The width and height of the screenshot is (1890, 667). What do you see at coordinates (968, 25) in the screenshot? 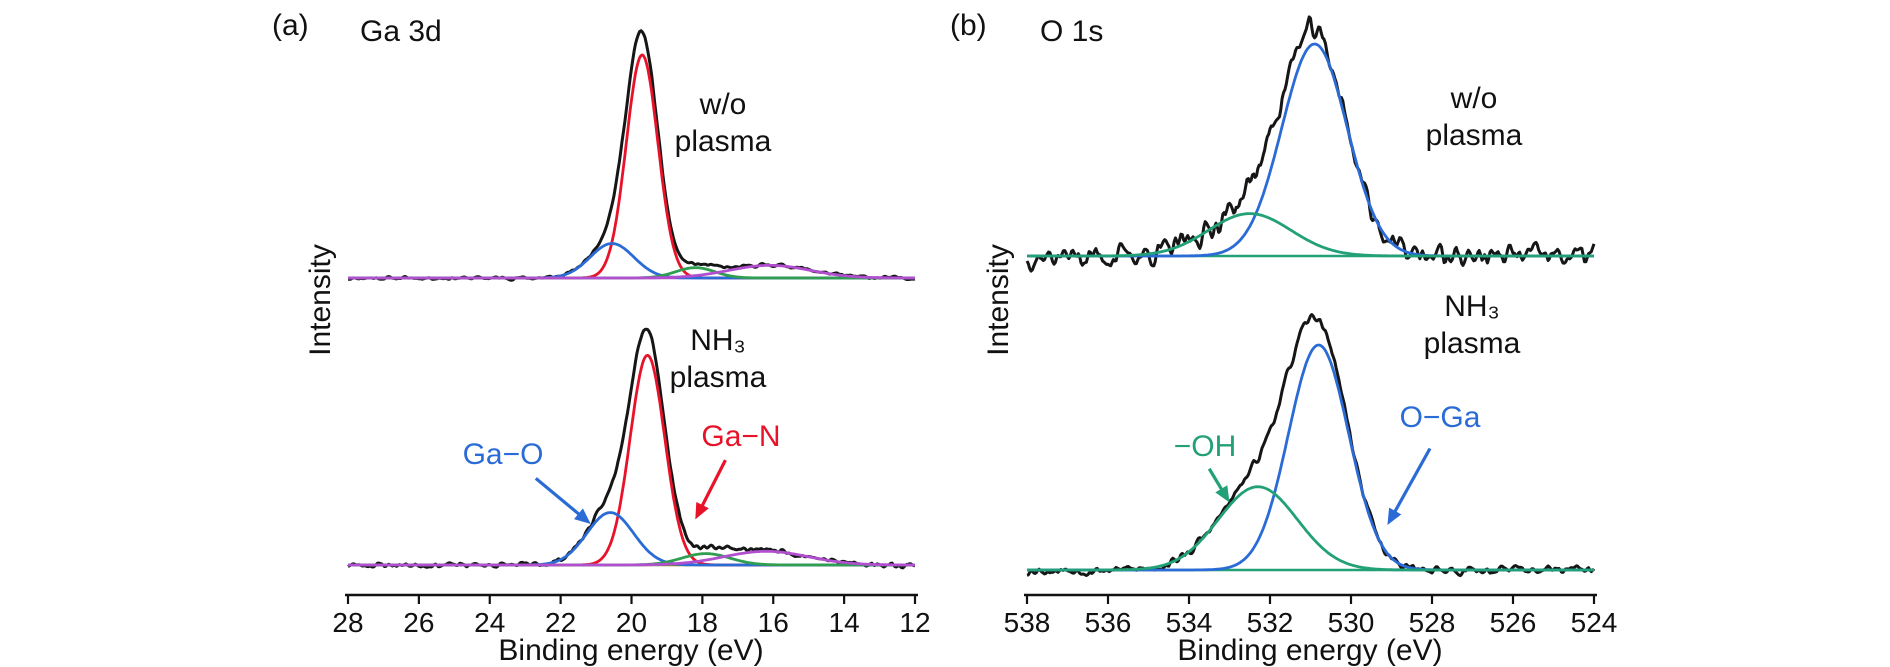
I see `panel-b-letter: (b)` at bounding box center [968, 25].